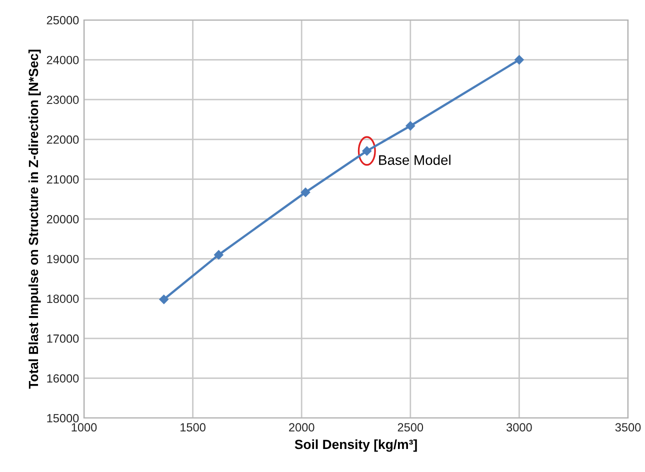  I want to click on y-tick-label: 22000, so click(62, 139).